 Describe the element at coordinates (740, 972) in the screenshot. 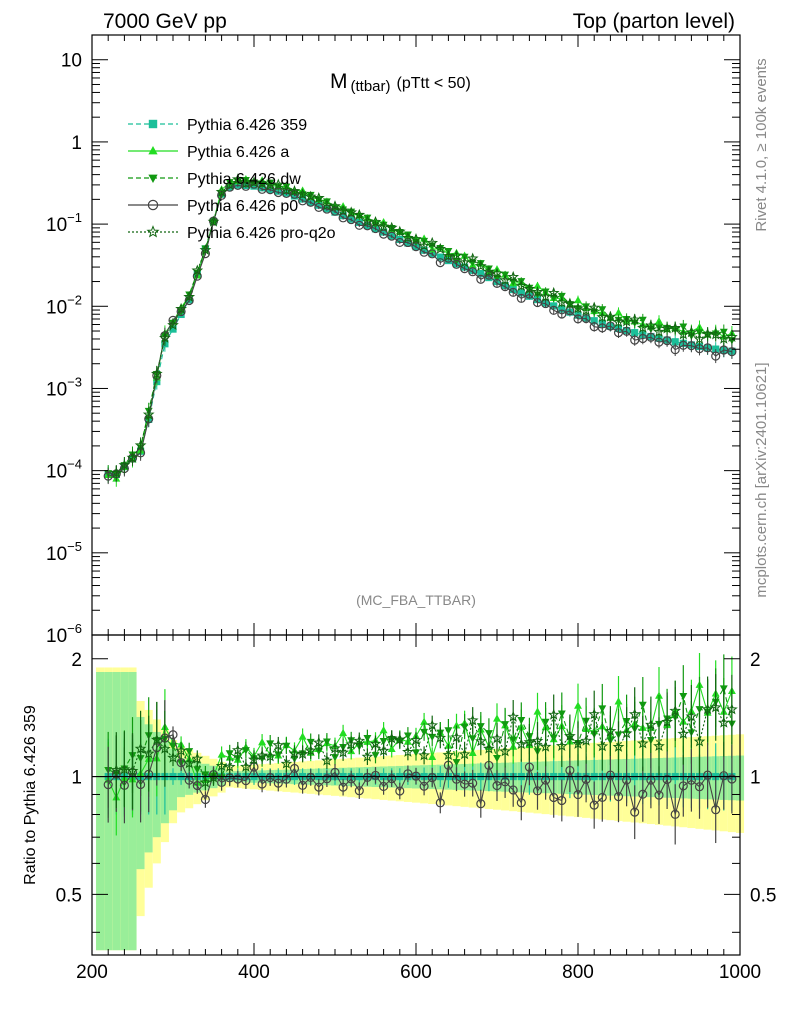

I see `x-tick-label: 1000` at that location.